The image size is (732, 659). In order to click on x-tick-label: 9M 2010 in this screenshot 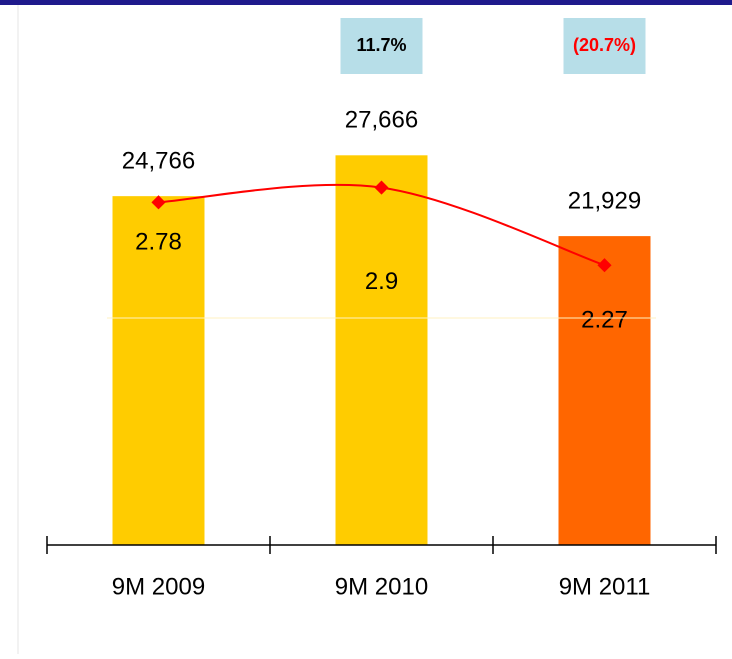, I will do `click(381, 586)`.